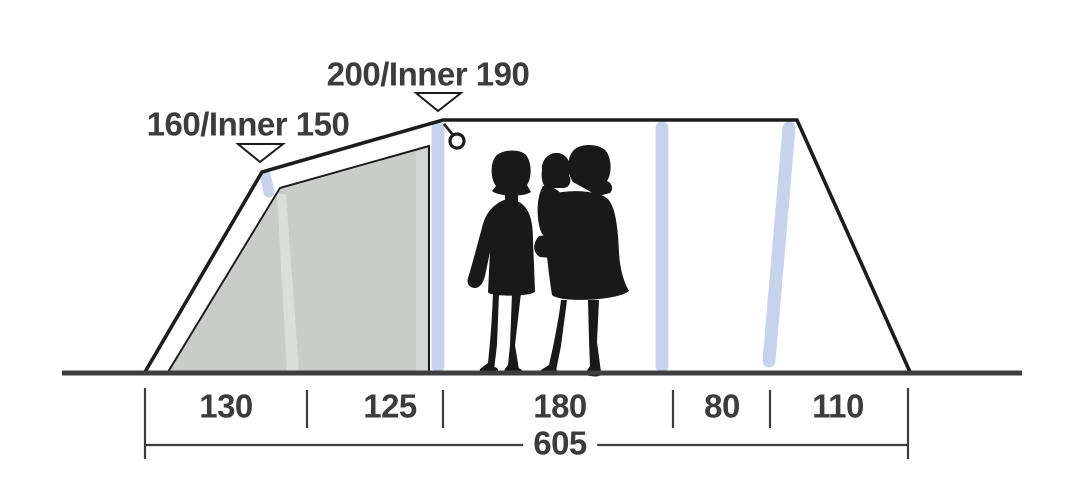 The image size is (1080, 499). Describe the element at coordinates (226, 406) in the screenshot. I see `dimension-label-segment-1: 130` at that location.